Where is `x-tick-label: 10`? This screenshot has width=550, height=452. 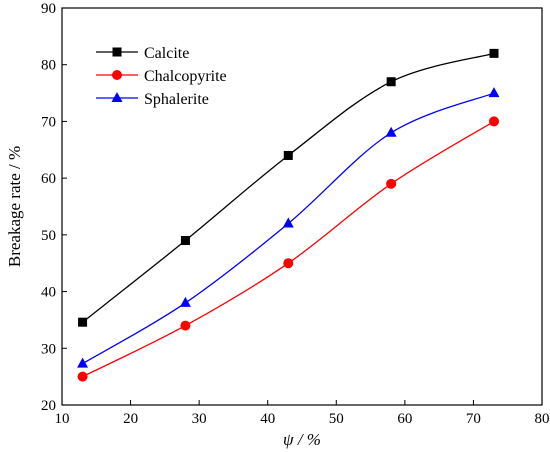 x-tick-label: 10 is located at coordinates (62, 419).